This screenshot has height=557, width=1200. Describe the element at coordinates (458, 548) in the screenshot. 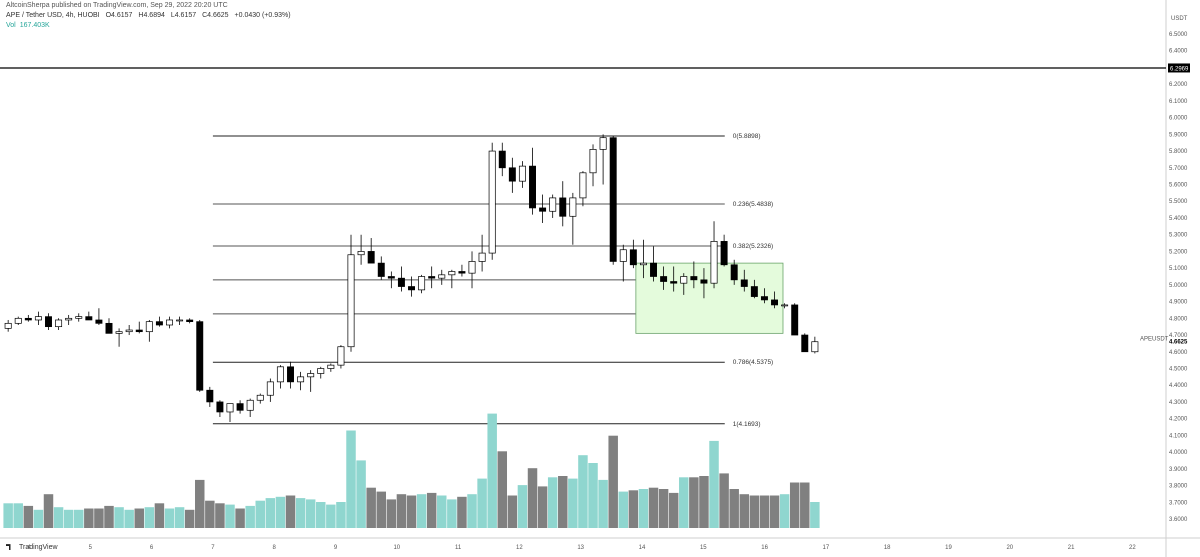

I see `x-tick-label: 11` at that location.